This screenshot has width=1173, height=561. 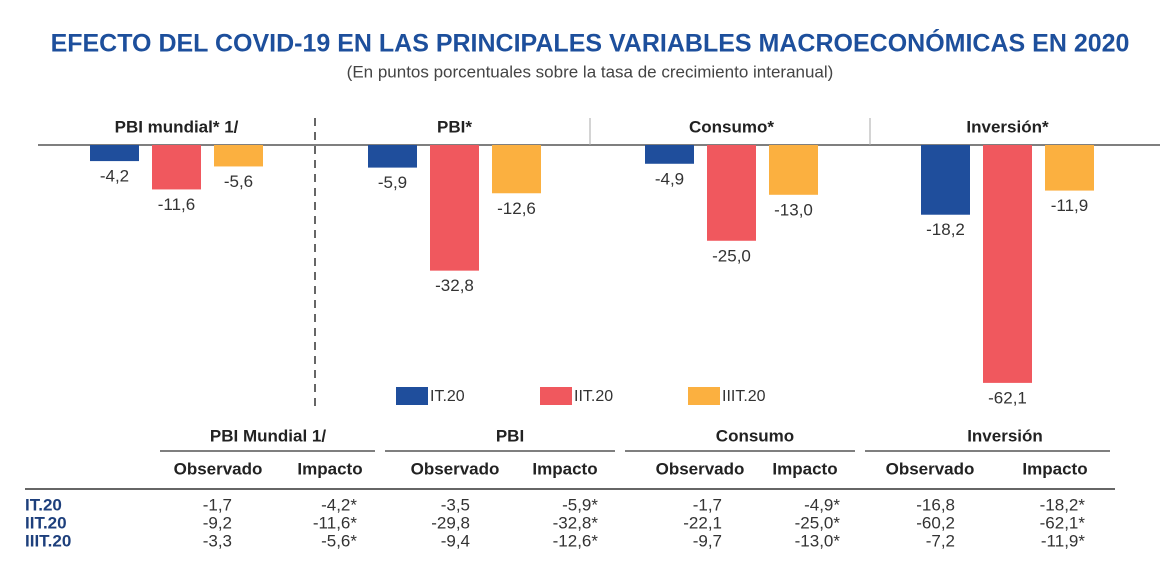 What do you see at coordinates (593, 396) in the screenshot?
I see `legend-label: IIT.20` at bounding box center [593, 396].